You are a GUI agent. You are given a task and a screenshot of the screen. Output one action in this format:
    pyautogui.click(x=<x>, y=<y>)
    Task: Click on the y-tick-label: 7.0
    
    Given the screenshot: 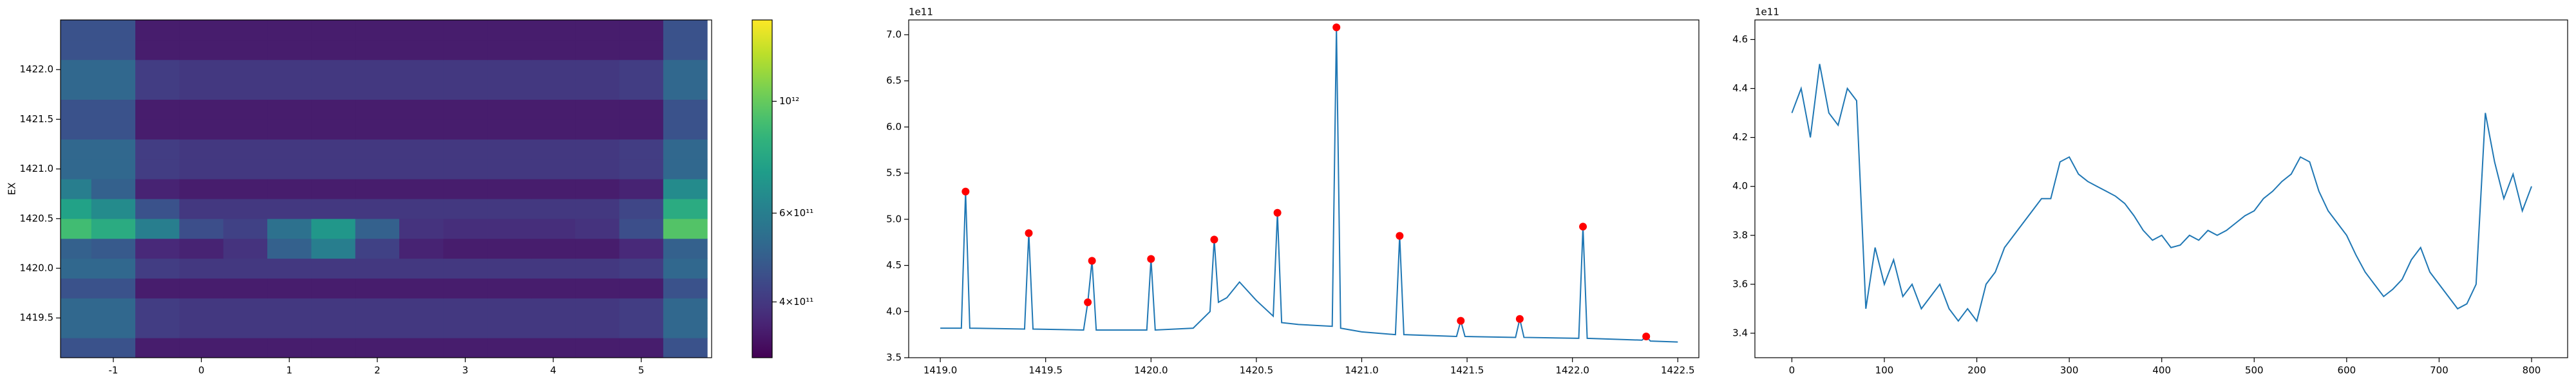 What is the action you would take?
    pyautogui.click(x=894, y=34)
    